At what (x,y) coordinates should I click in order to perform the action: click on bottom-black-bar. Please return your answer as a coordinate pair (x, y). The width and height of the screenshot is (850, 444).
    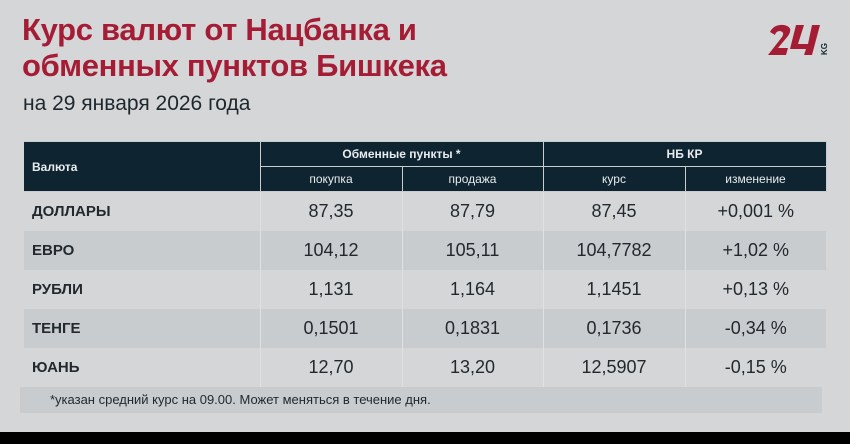
    Looking at the image, I should click on (425, 438).